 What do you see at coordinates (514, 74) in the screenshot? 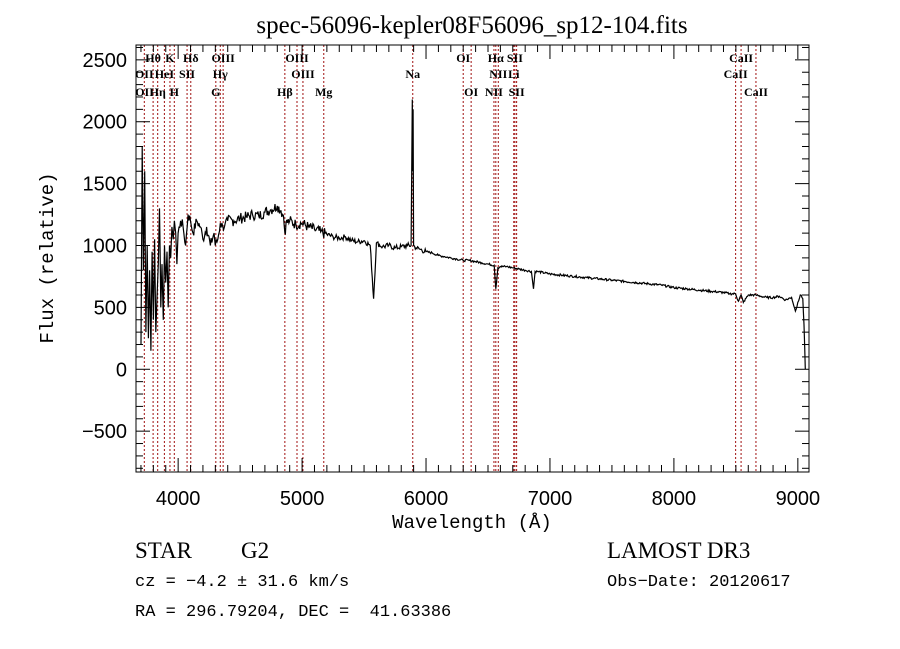
I see `spectral-line-label: Li` at bounding box center [514, 74].